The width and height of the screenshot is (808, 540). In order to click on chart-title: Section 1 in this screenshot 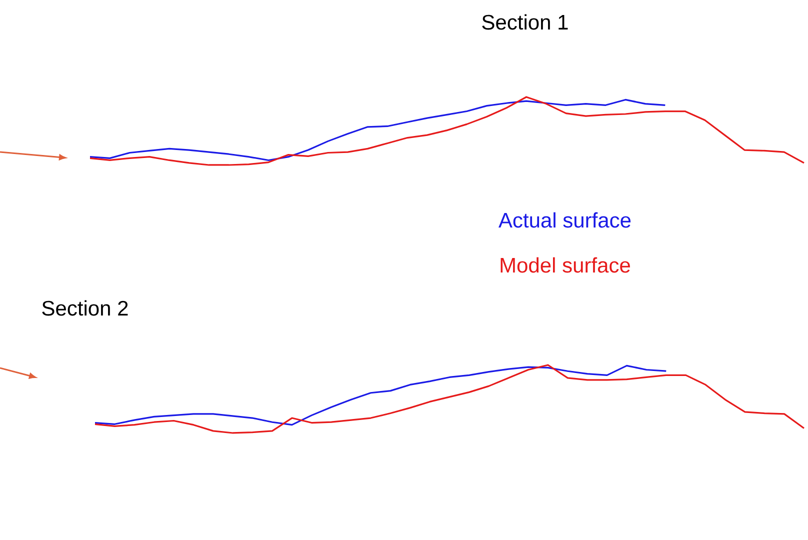, I will do `click(525, 22)`.